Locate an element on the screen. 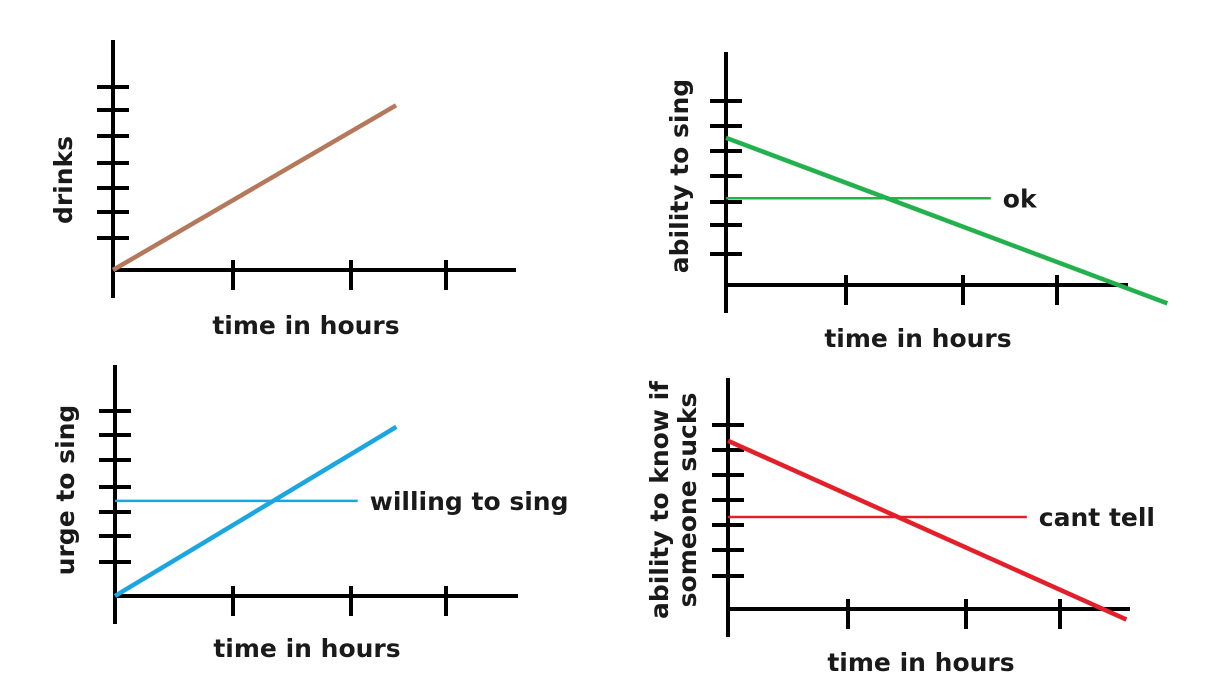 This screenshot has width=1217, height=700. y-axis-label: urge to sing is located at coordinates (65, 490).